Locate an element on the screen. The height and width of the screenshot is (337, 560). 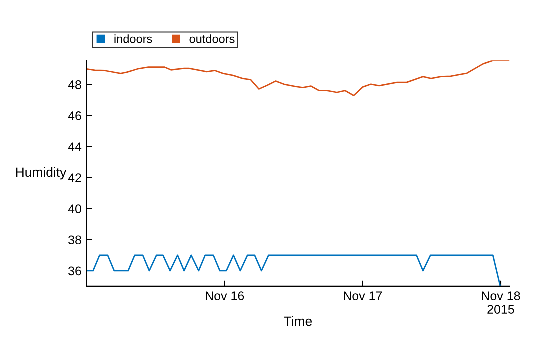
line-series is located at coordinates (298, 78).